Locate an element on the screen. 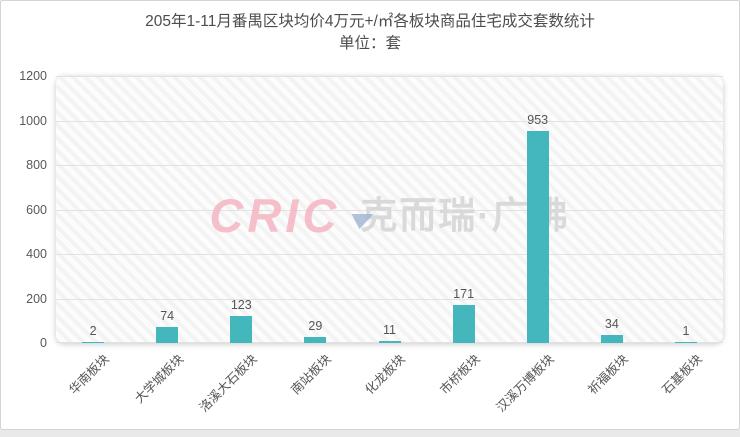  y-axis-label: 0 is located at coordinates (43, 343).